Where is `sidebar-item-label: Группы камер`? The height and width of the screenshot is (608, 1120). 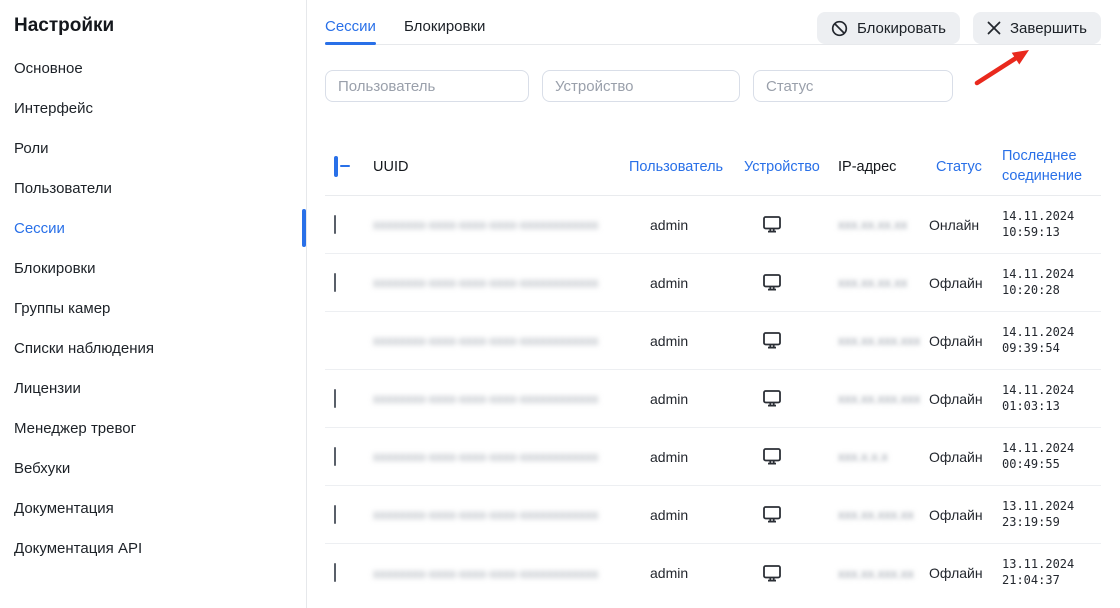 sidebar-item-label: Группы камер is located at coordinates (62, 308).